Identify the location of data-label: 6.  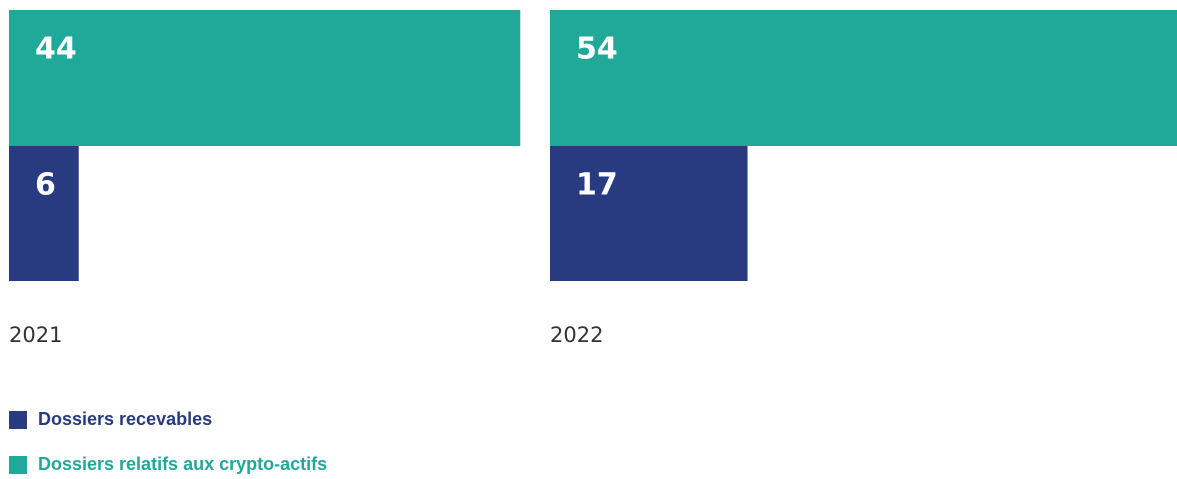
(45, 185).